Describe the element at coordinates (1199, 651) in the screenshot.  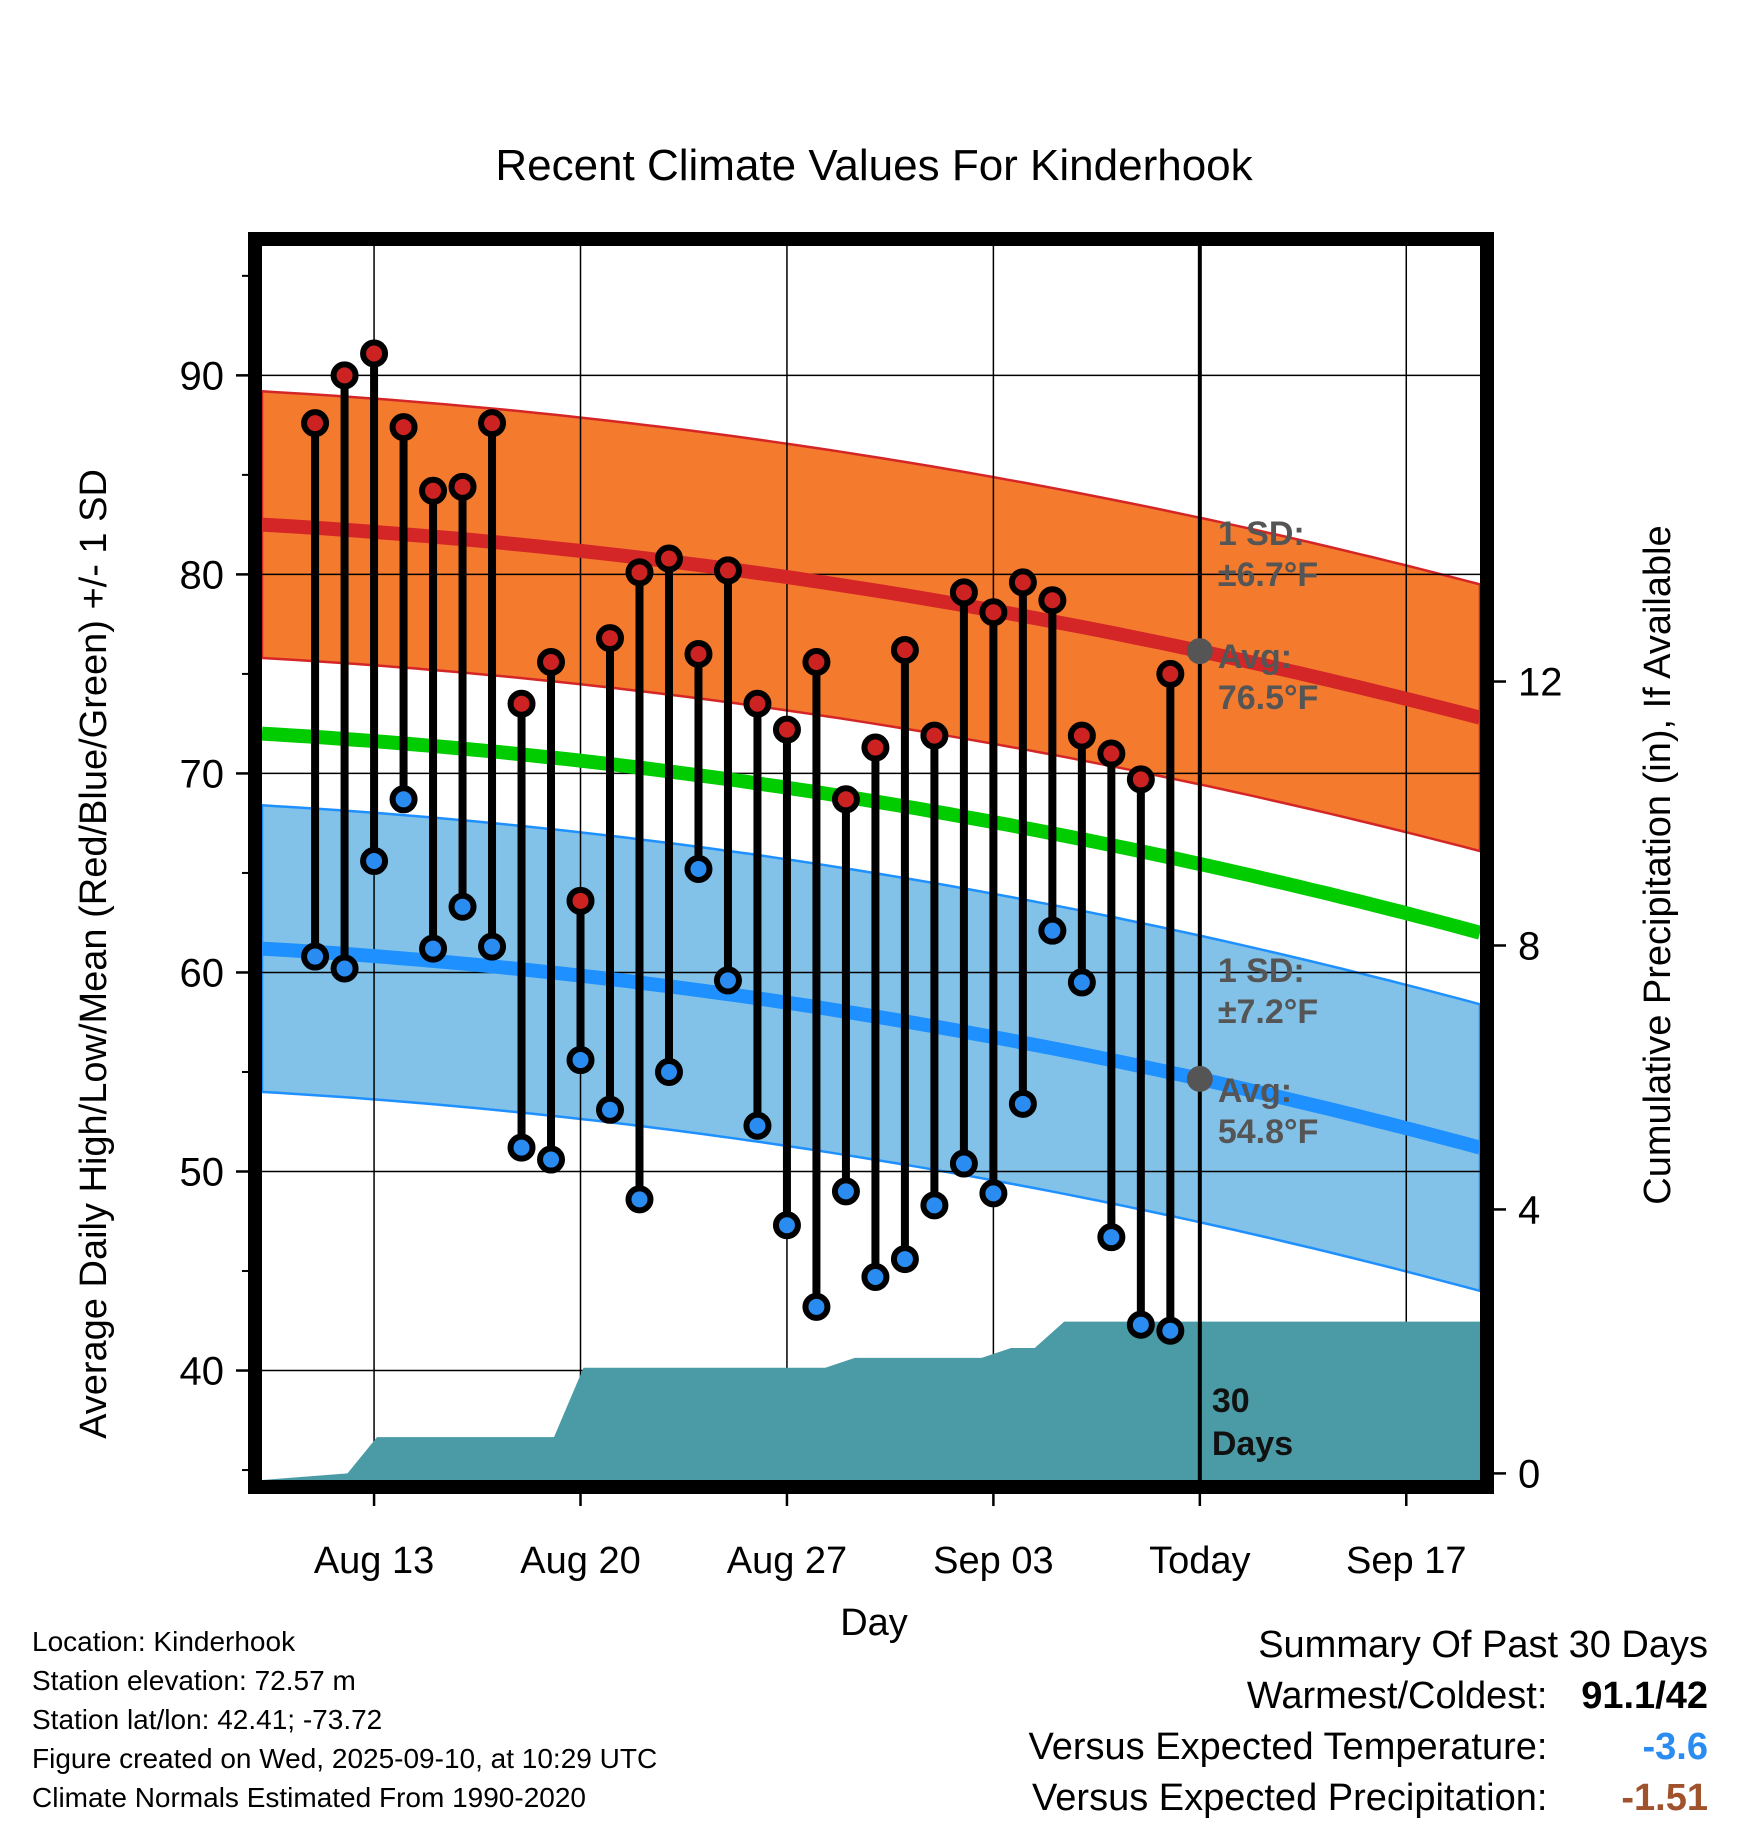
I see `today-high-normal-marker` at that location.